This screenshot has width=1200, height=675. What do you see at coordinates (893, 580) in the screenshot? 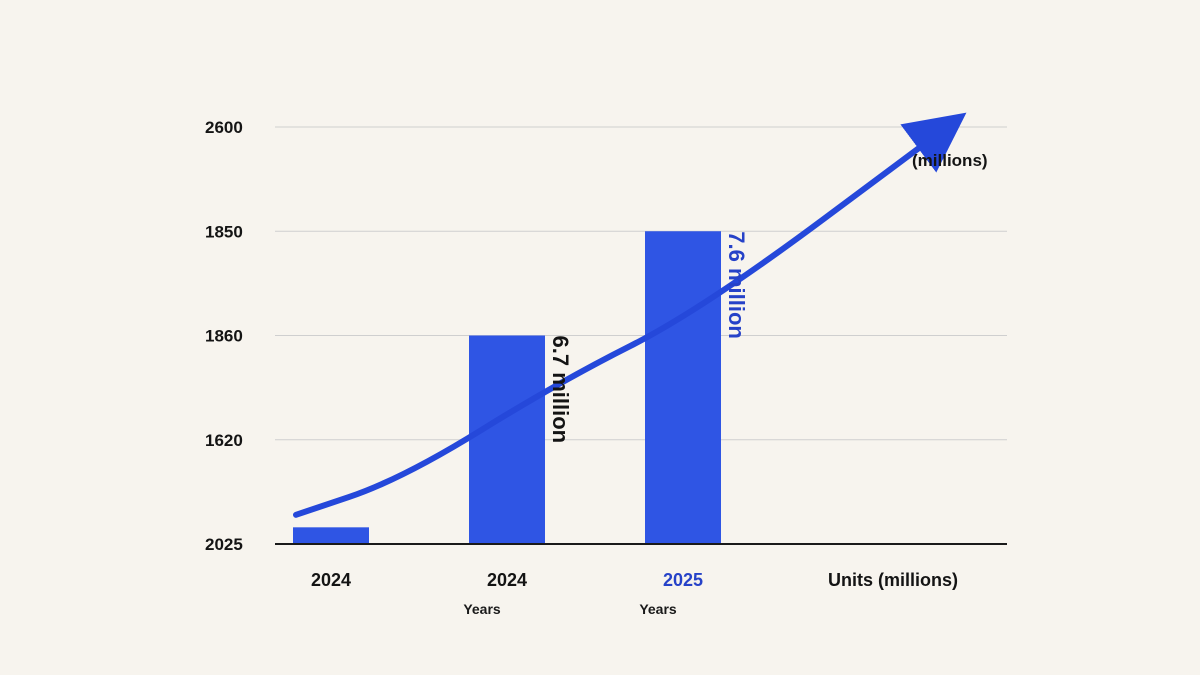
I see `x-category-label: Units (millions)` at bounding box center [893, 580].